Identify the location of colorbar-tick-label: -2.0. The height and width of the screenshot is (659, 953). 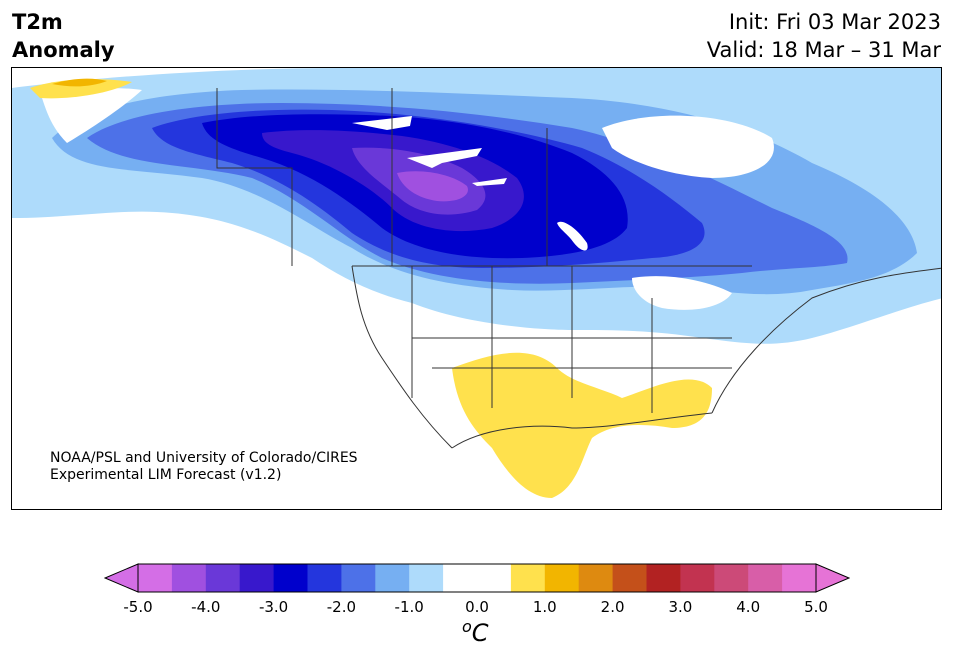
(341, 607).